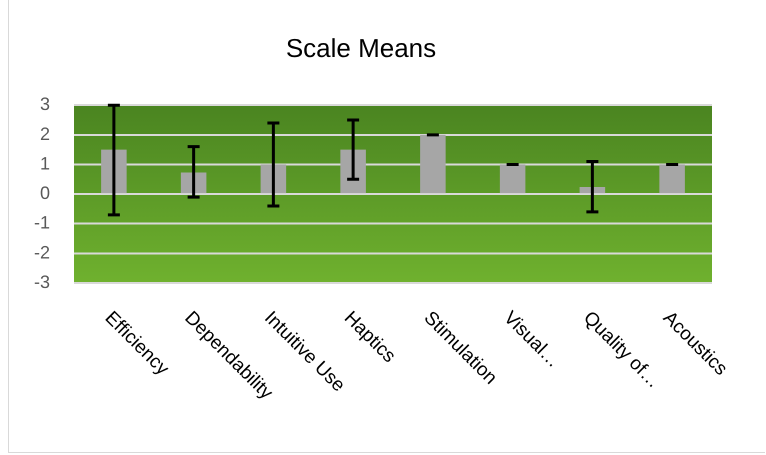 The height and width of the screenshot is (455, 766). Describe the element at coordinates (45, 134) in the screenshot. I see `y-tick-label: 2` at that location.